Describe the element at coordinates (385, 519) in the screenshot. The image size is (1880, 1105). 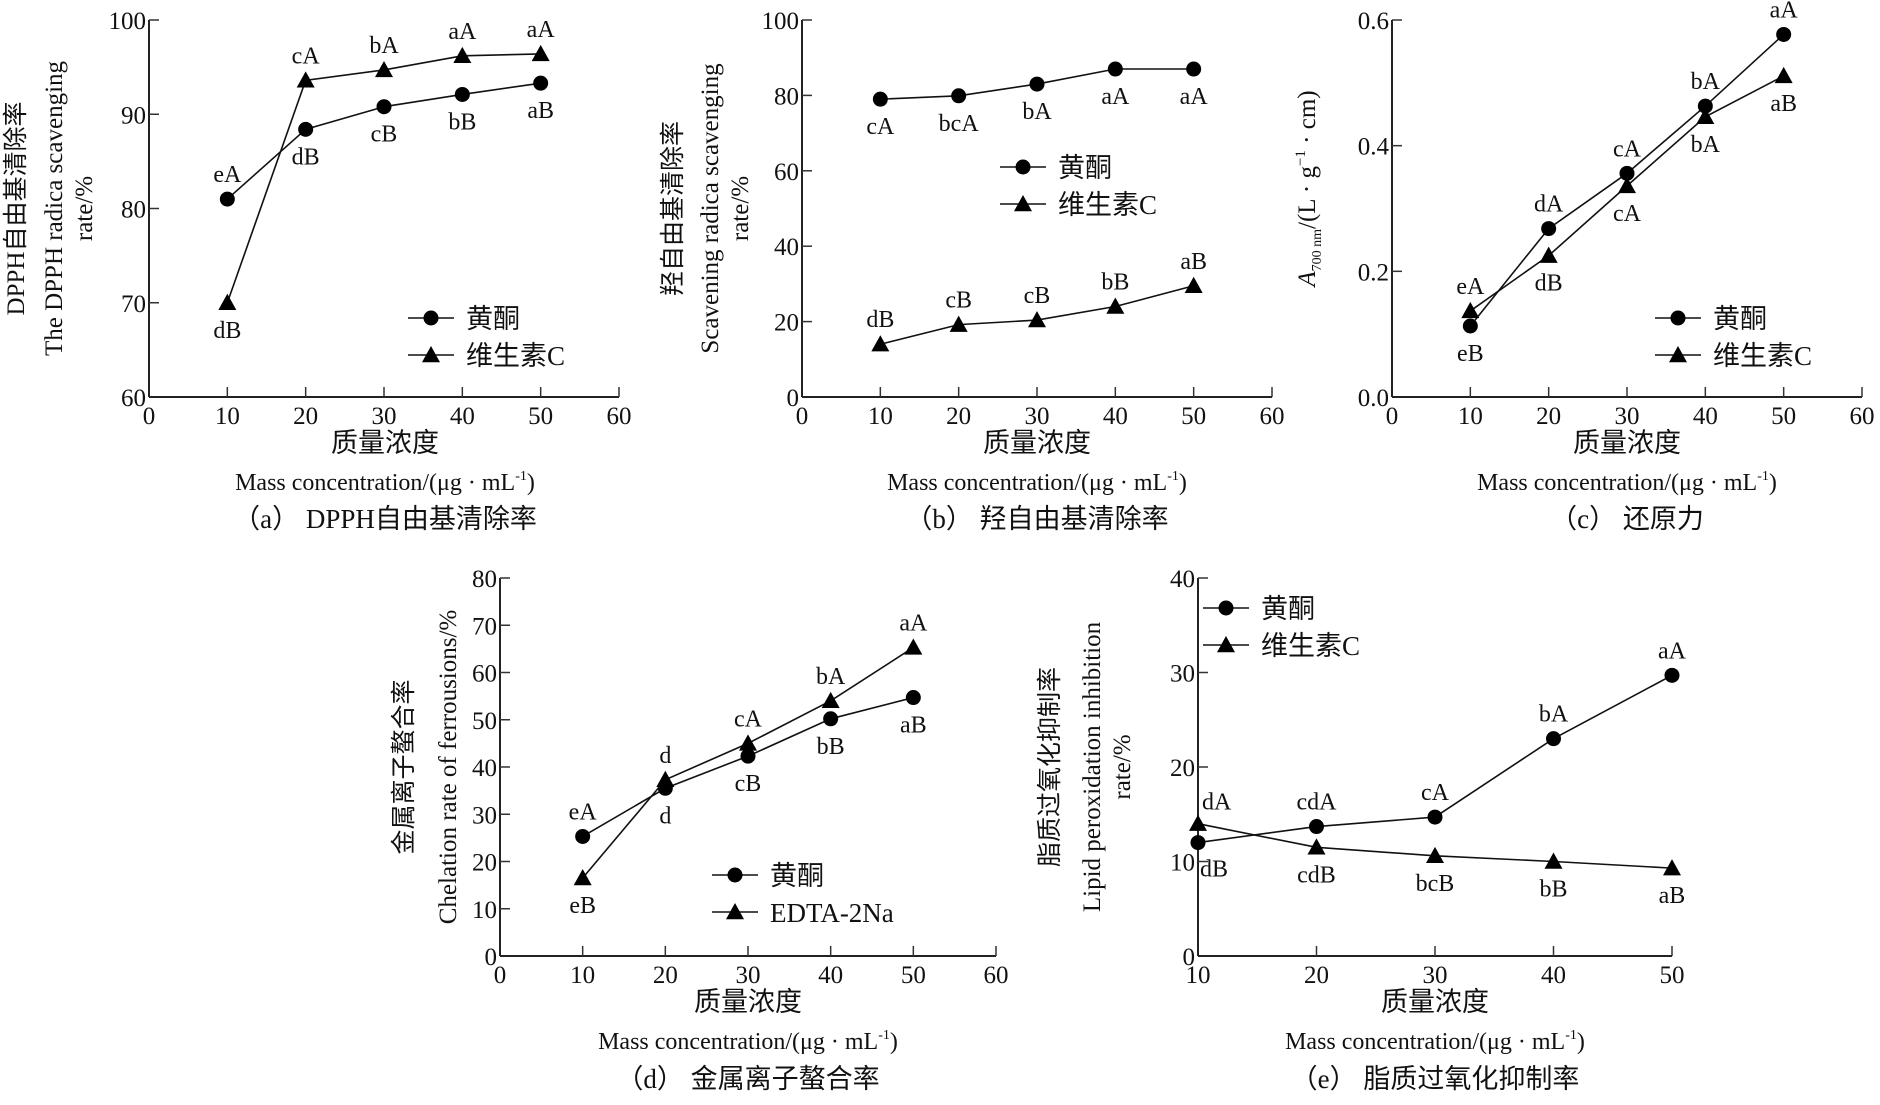
I see `panel-caption: （a） DPPH自由基清除率` at that location.